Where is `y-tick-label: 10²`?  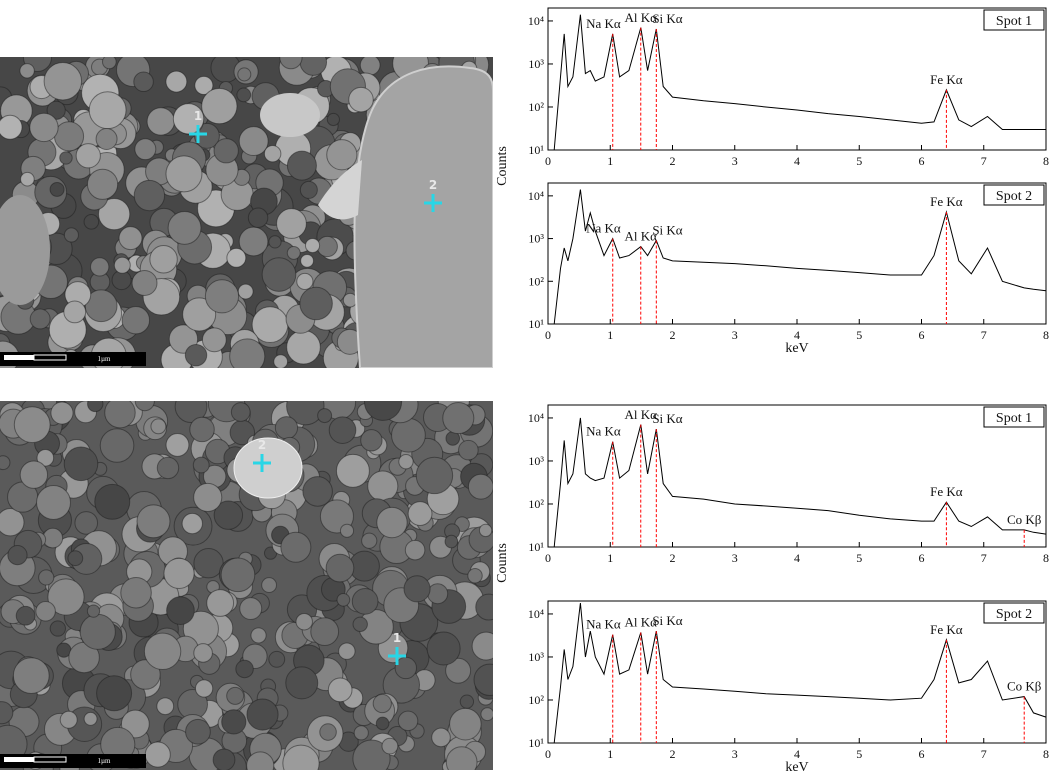 y-tick-label: 10² is located at coordinates (536, 281).